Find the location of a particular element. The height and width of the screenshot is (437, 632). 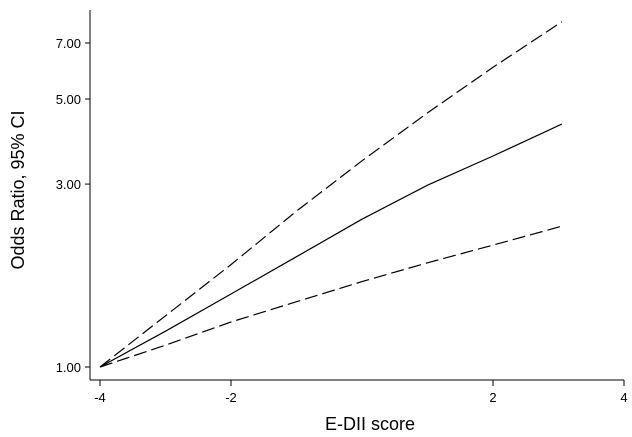

x-tick-label: -4 is located at coordinates (100, 397).